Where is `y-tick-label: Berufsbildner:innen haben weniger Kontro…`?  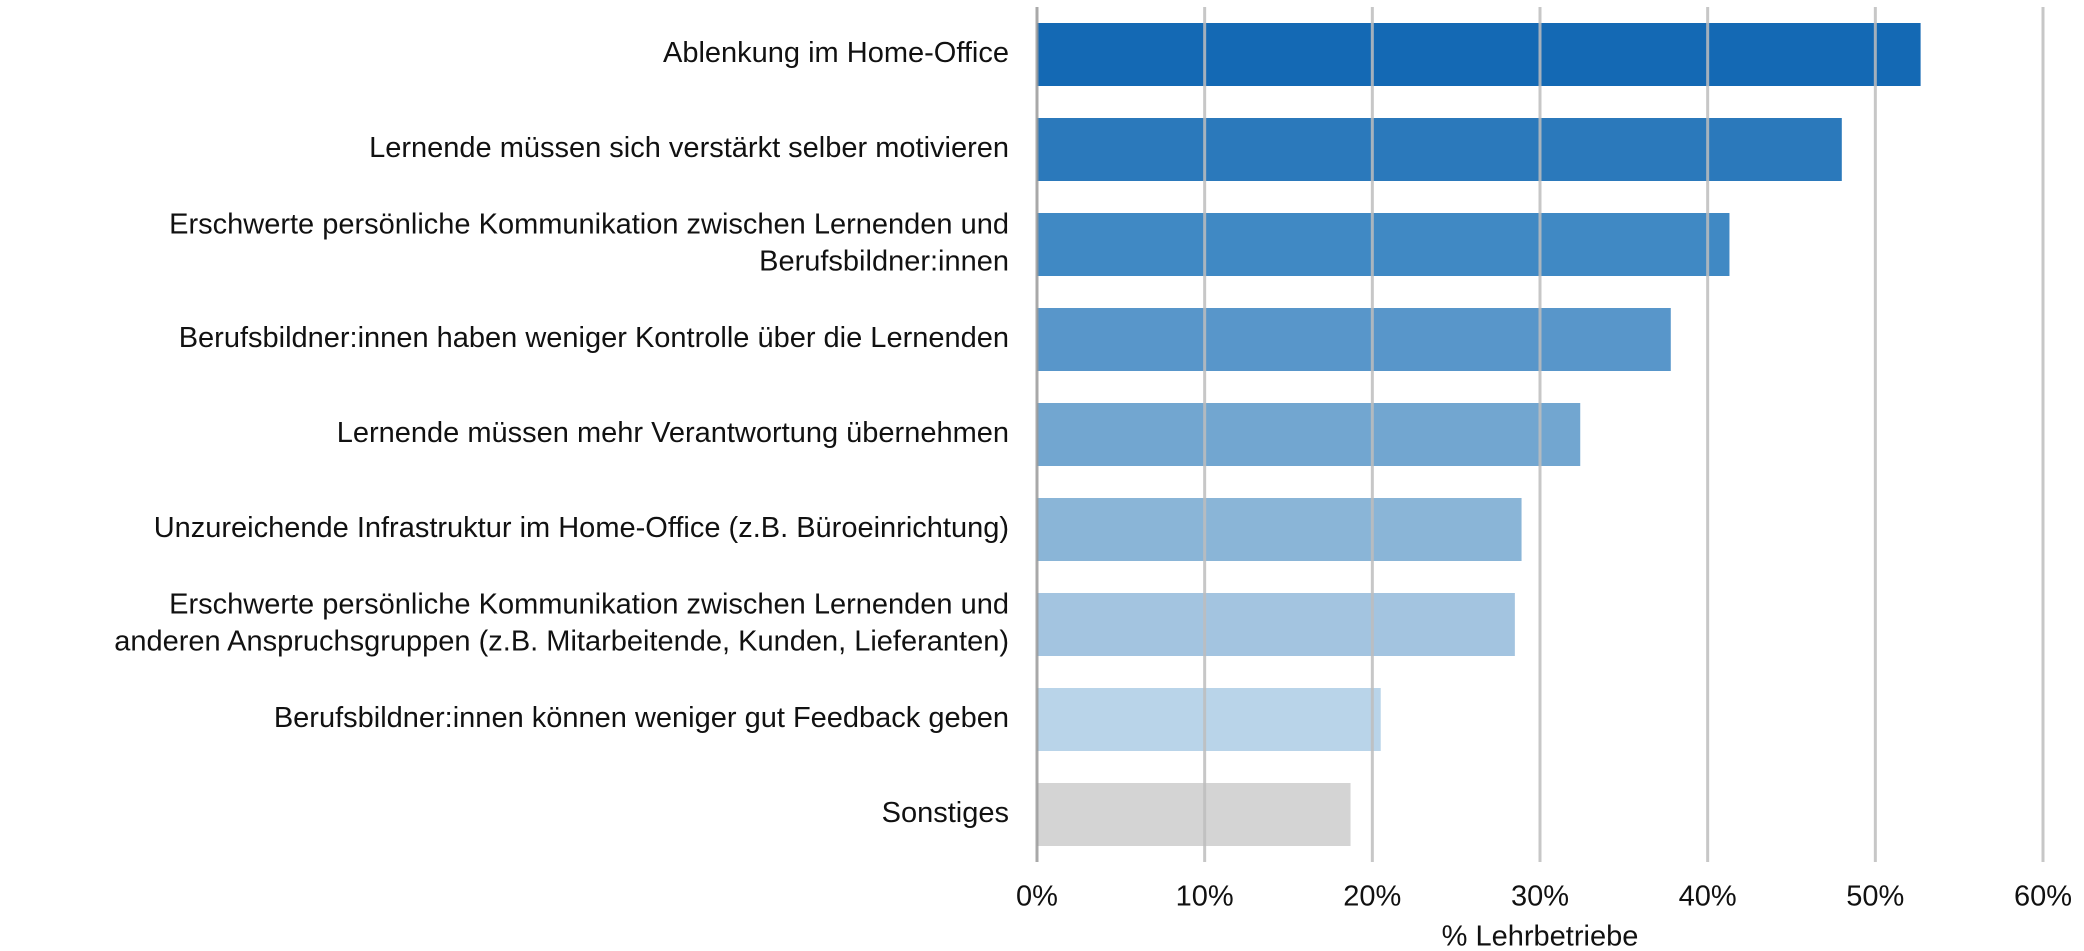
y-tick-label: Berufsbildner:innen haben weniger Kontro… is located at coordinates (594, 338).